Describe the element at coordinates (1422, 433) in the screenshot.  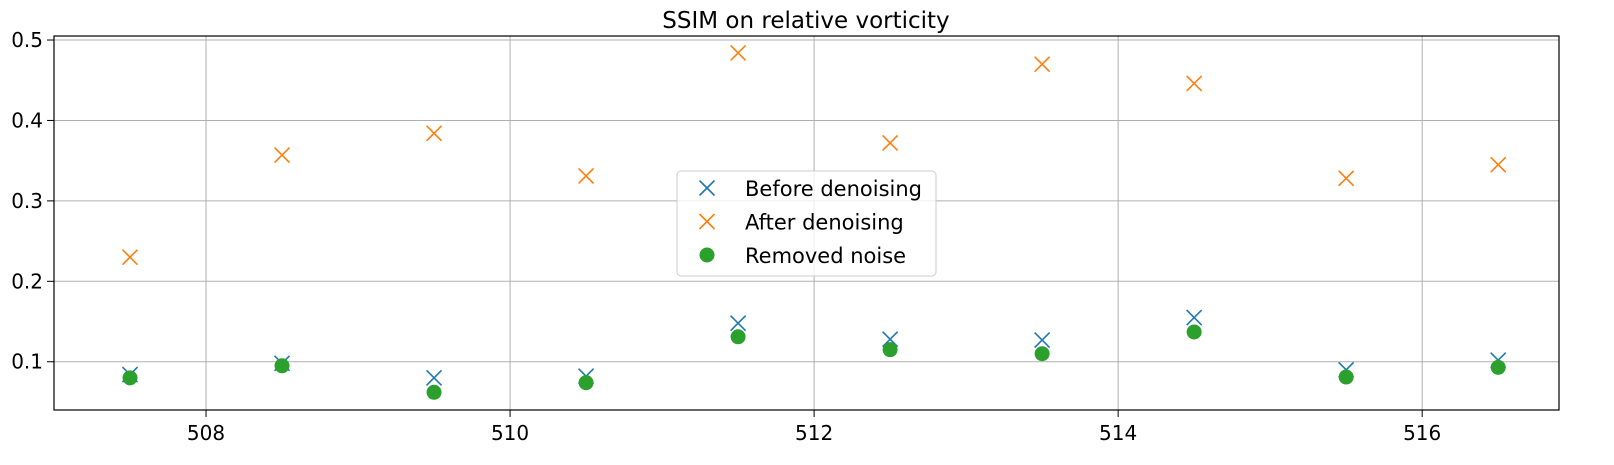
I see `x-tick-label: 516` at that location.